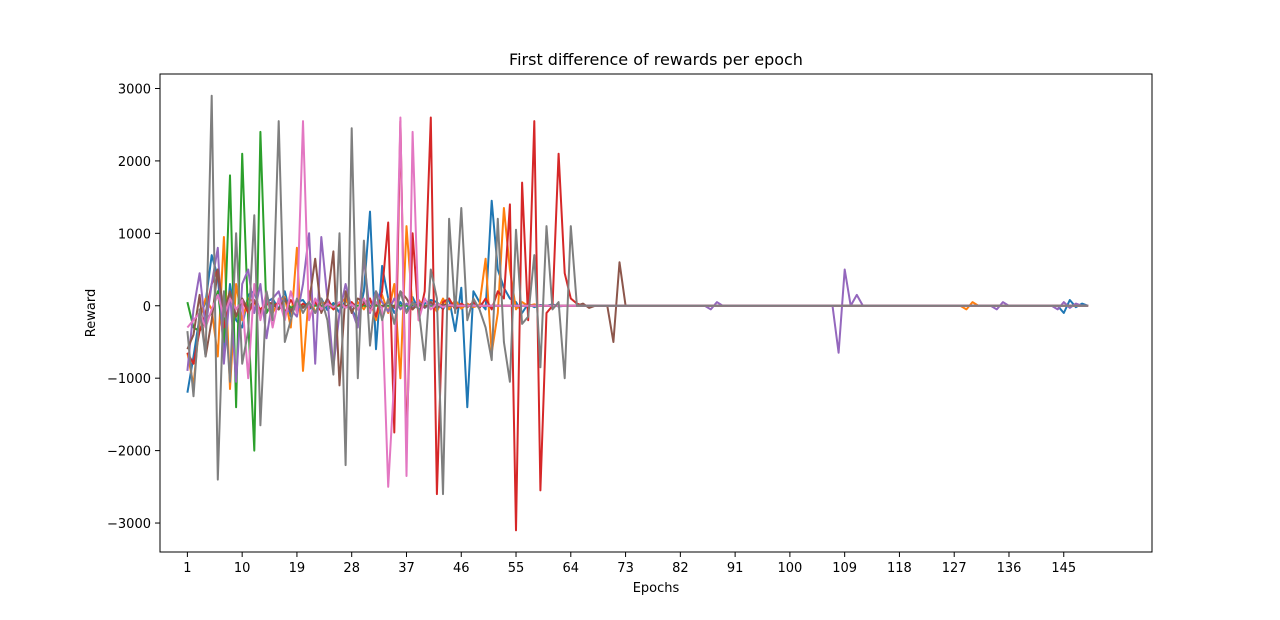  I want to click on x-tick-label: 100, so click(789, 568).